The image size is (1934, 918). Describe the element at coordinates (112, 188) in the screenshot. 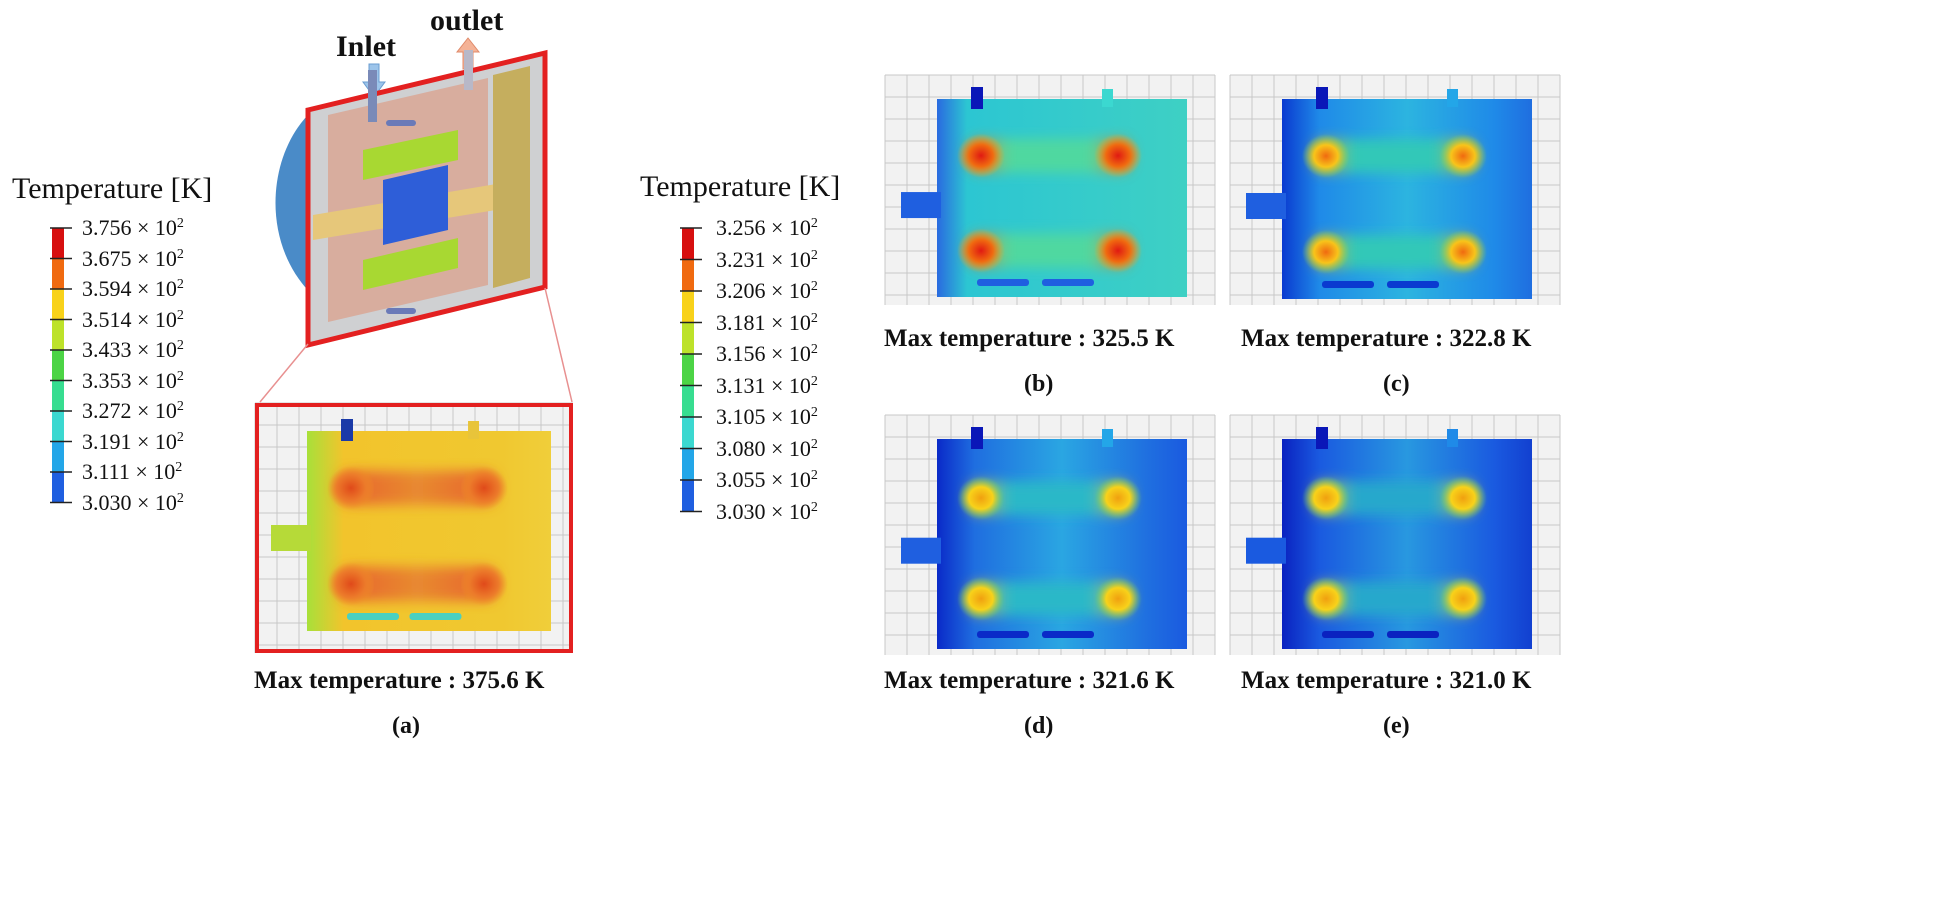

I see `left-legend-title: Temperature [K]` at that location.